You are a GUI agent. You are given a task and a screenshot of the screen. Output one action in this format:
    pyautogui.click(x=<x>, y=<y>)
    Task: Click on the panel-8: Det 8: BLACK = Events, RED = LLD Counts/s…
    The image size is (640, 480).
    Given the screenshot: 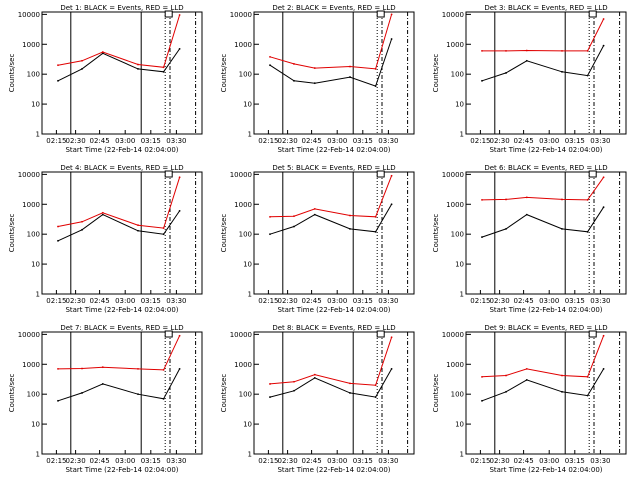 What is the action you would take?
    pyautogui.click(x=317, y=399)
    